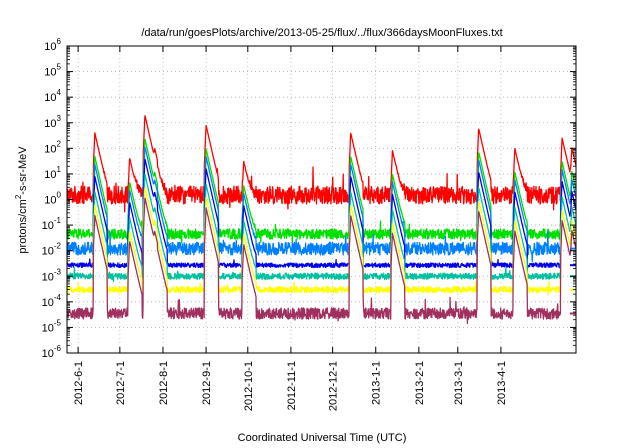 This screenshot has height=448, width=640. I want to click on x-tick-label: 2013-1-1, so click(377, 383).